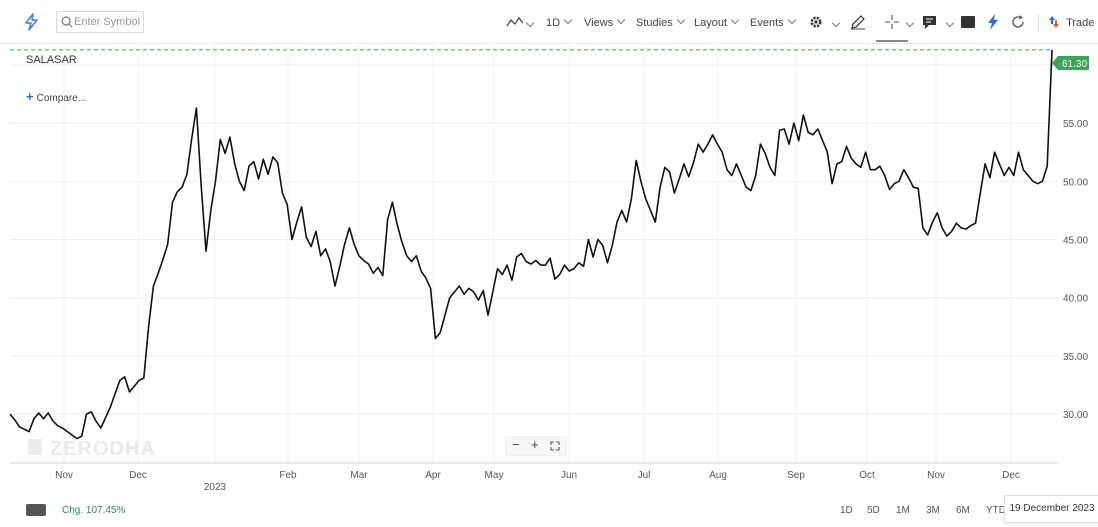 Image resolution: width=1098 pixels, height=527 pixels. I want to click on views-label: Views, so click(599, 23).